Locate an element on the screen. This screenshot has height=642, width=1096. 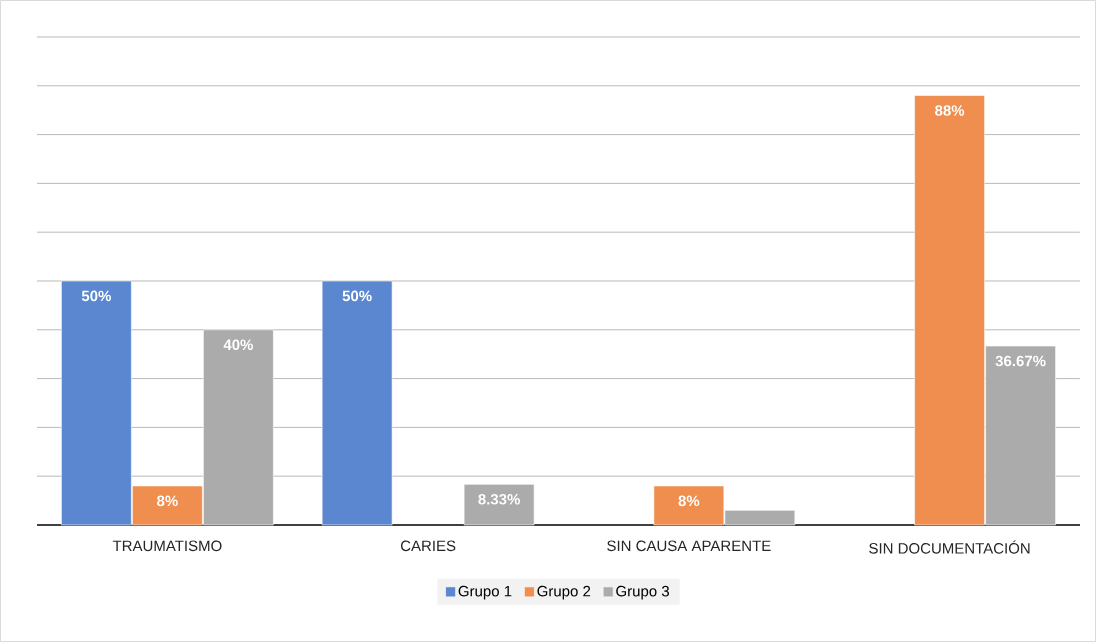
x-tick-label: SIN DOCUMENTACIÓN is located at coordinates (949, 547).